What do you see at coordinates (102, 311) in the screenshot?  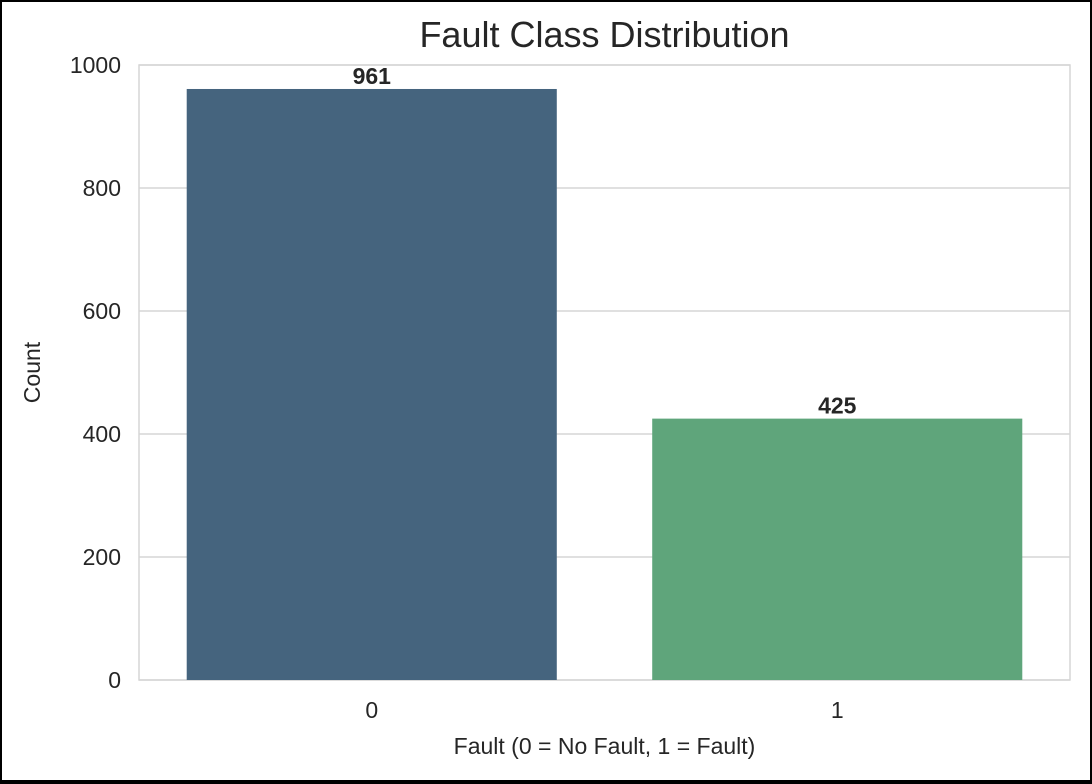 I see `y-tick-label: 600` at bounding box center [102, 311].